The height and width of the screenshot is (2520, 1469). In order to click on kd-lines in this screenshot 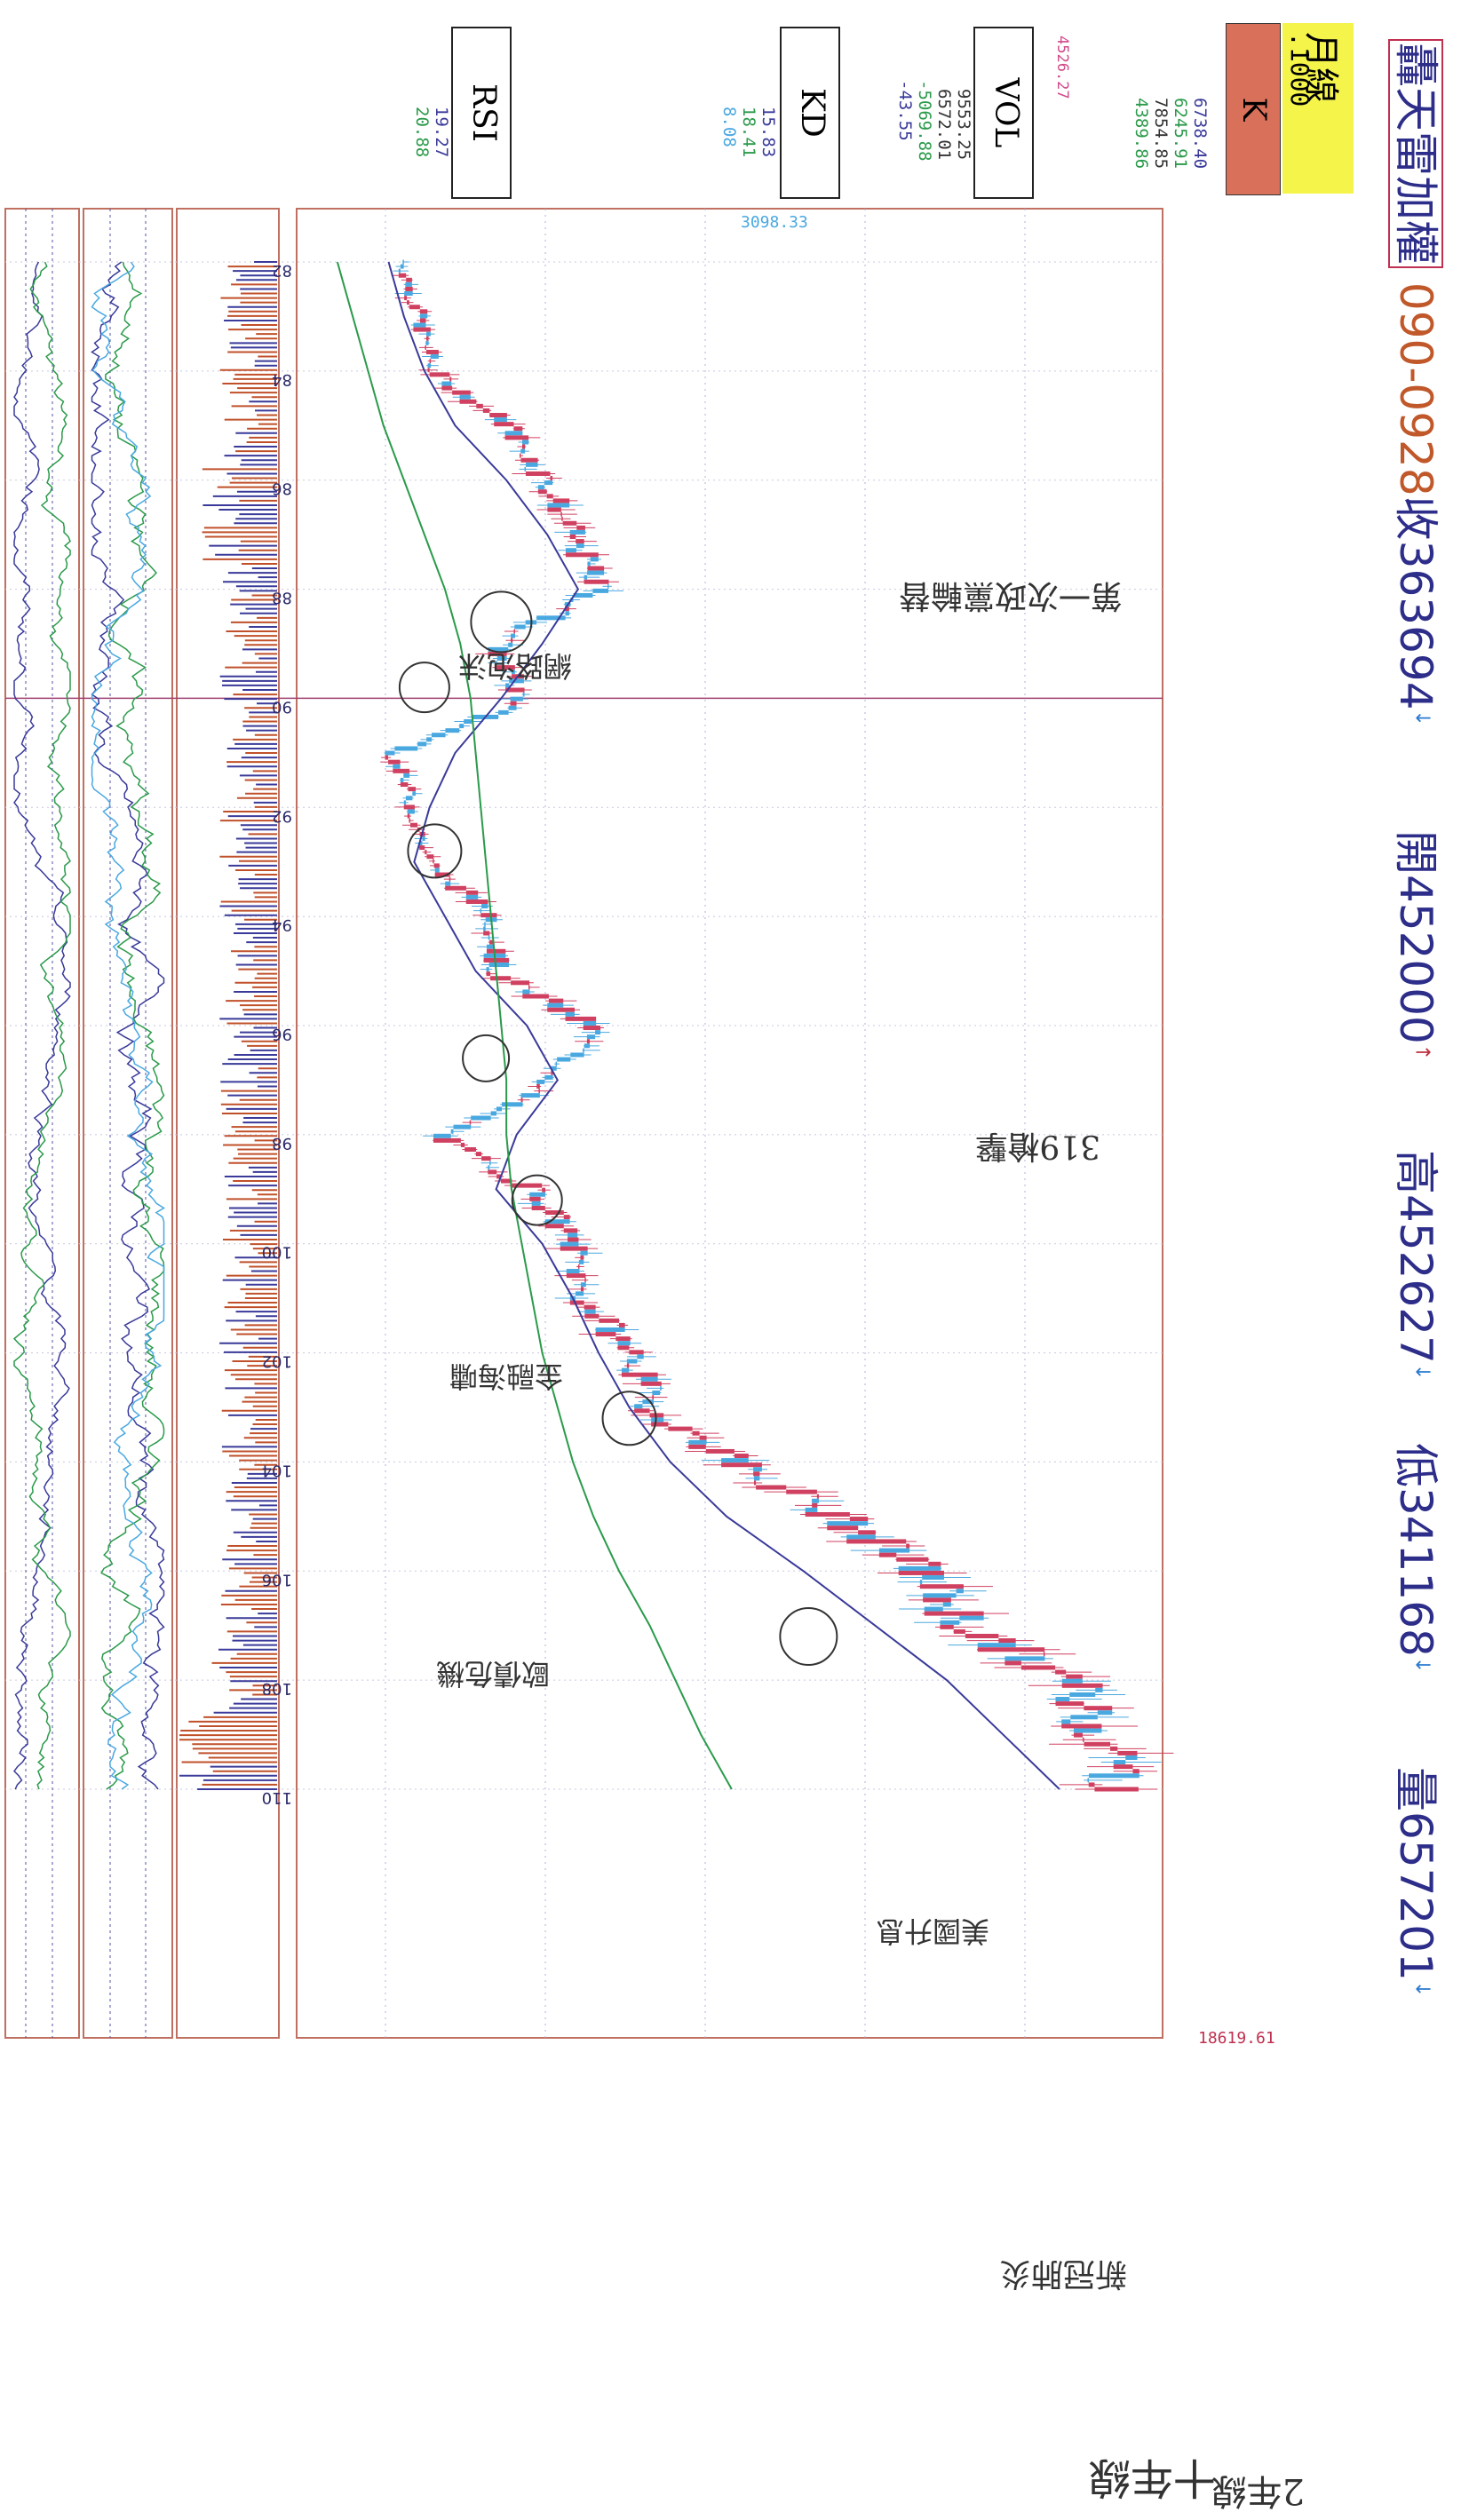, I will do `click(128, 1025)`.